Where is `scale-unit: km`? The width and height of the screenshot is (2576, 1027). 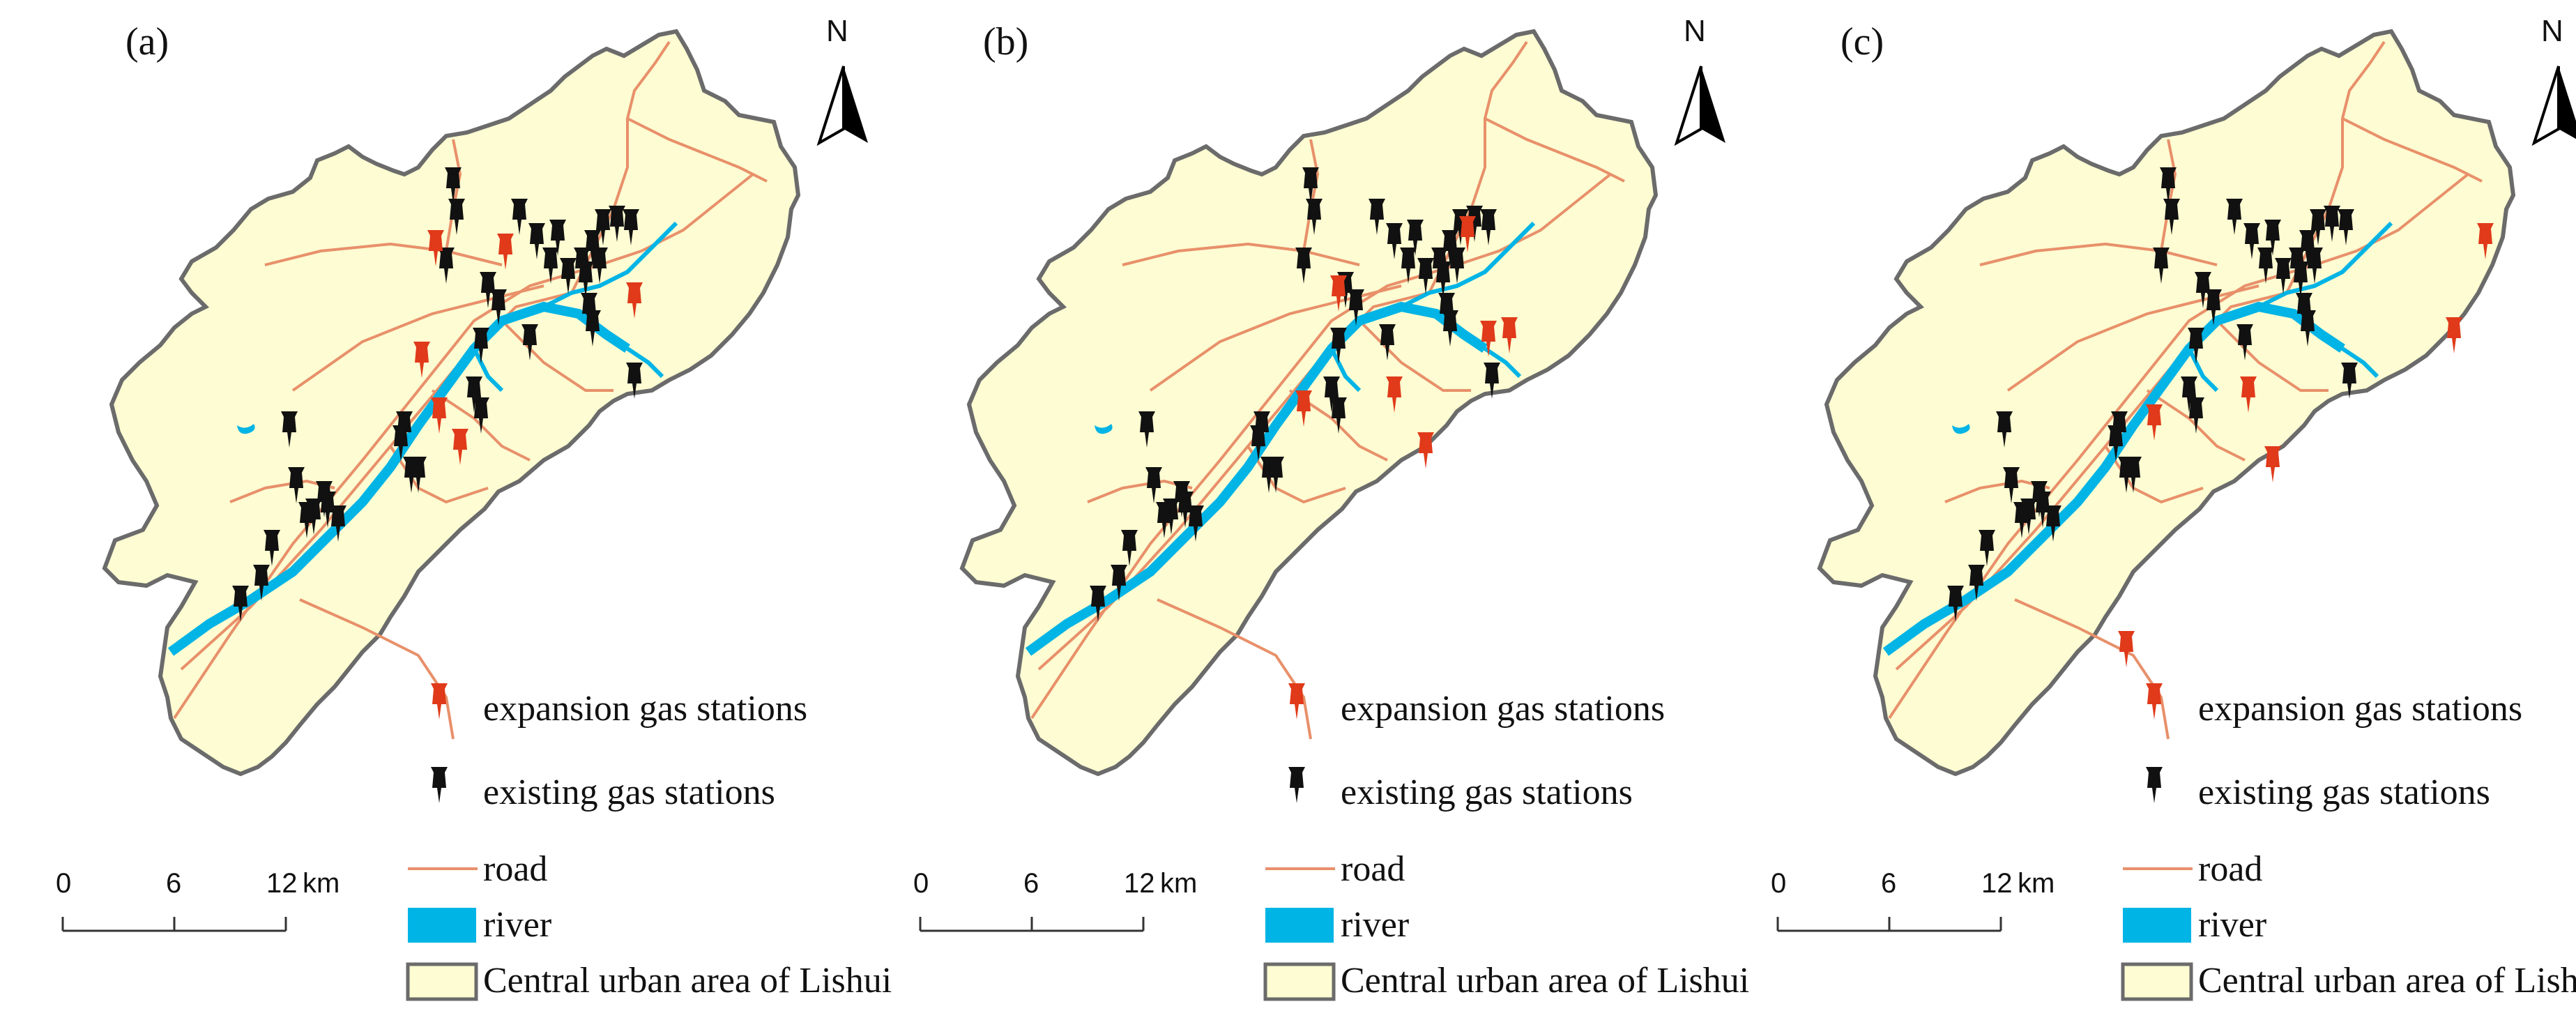 scale-unit: km is located at coordinates (321, 883).